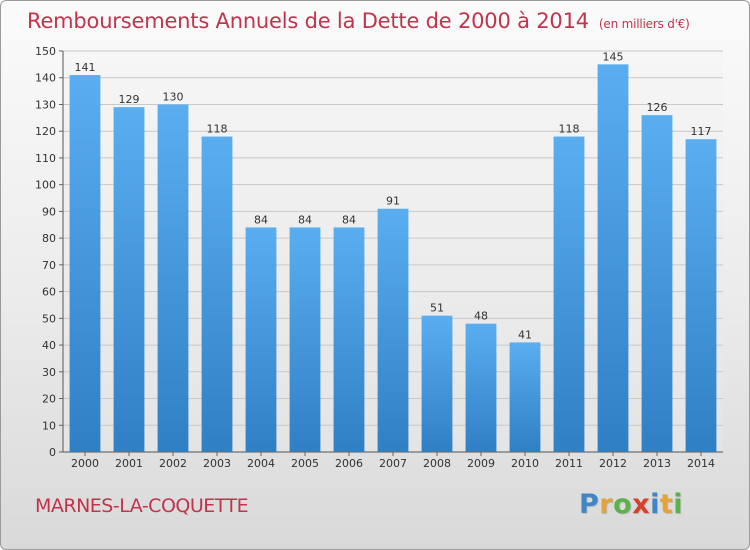 This screenshot has width=750, height=550. What do you see at coordinates (305, 463) in the screenshot?
I see `x-tick-label-2005: 2005` at bounding box center [305, 463].